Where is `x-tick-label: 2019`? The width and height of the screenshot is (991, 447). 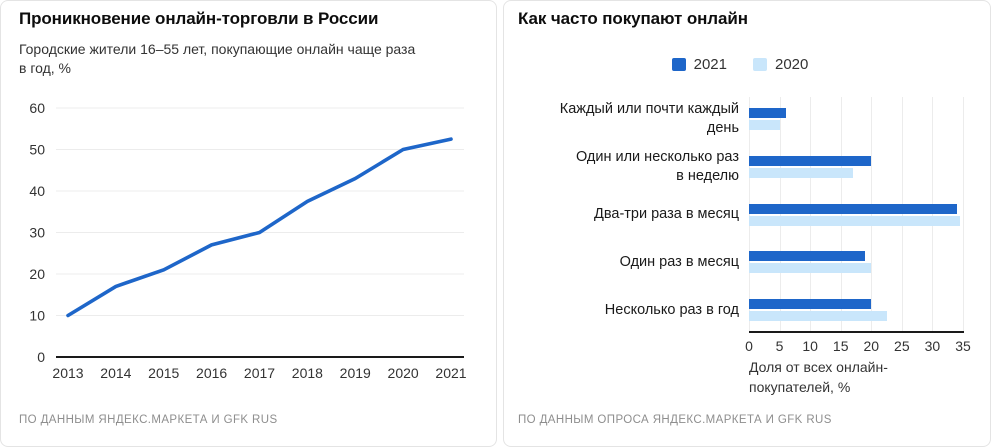 x-tick-label: 2019 is located at coordinates (355, 373).